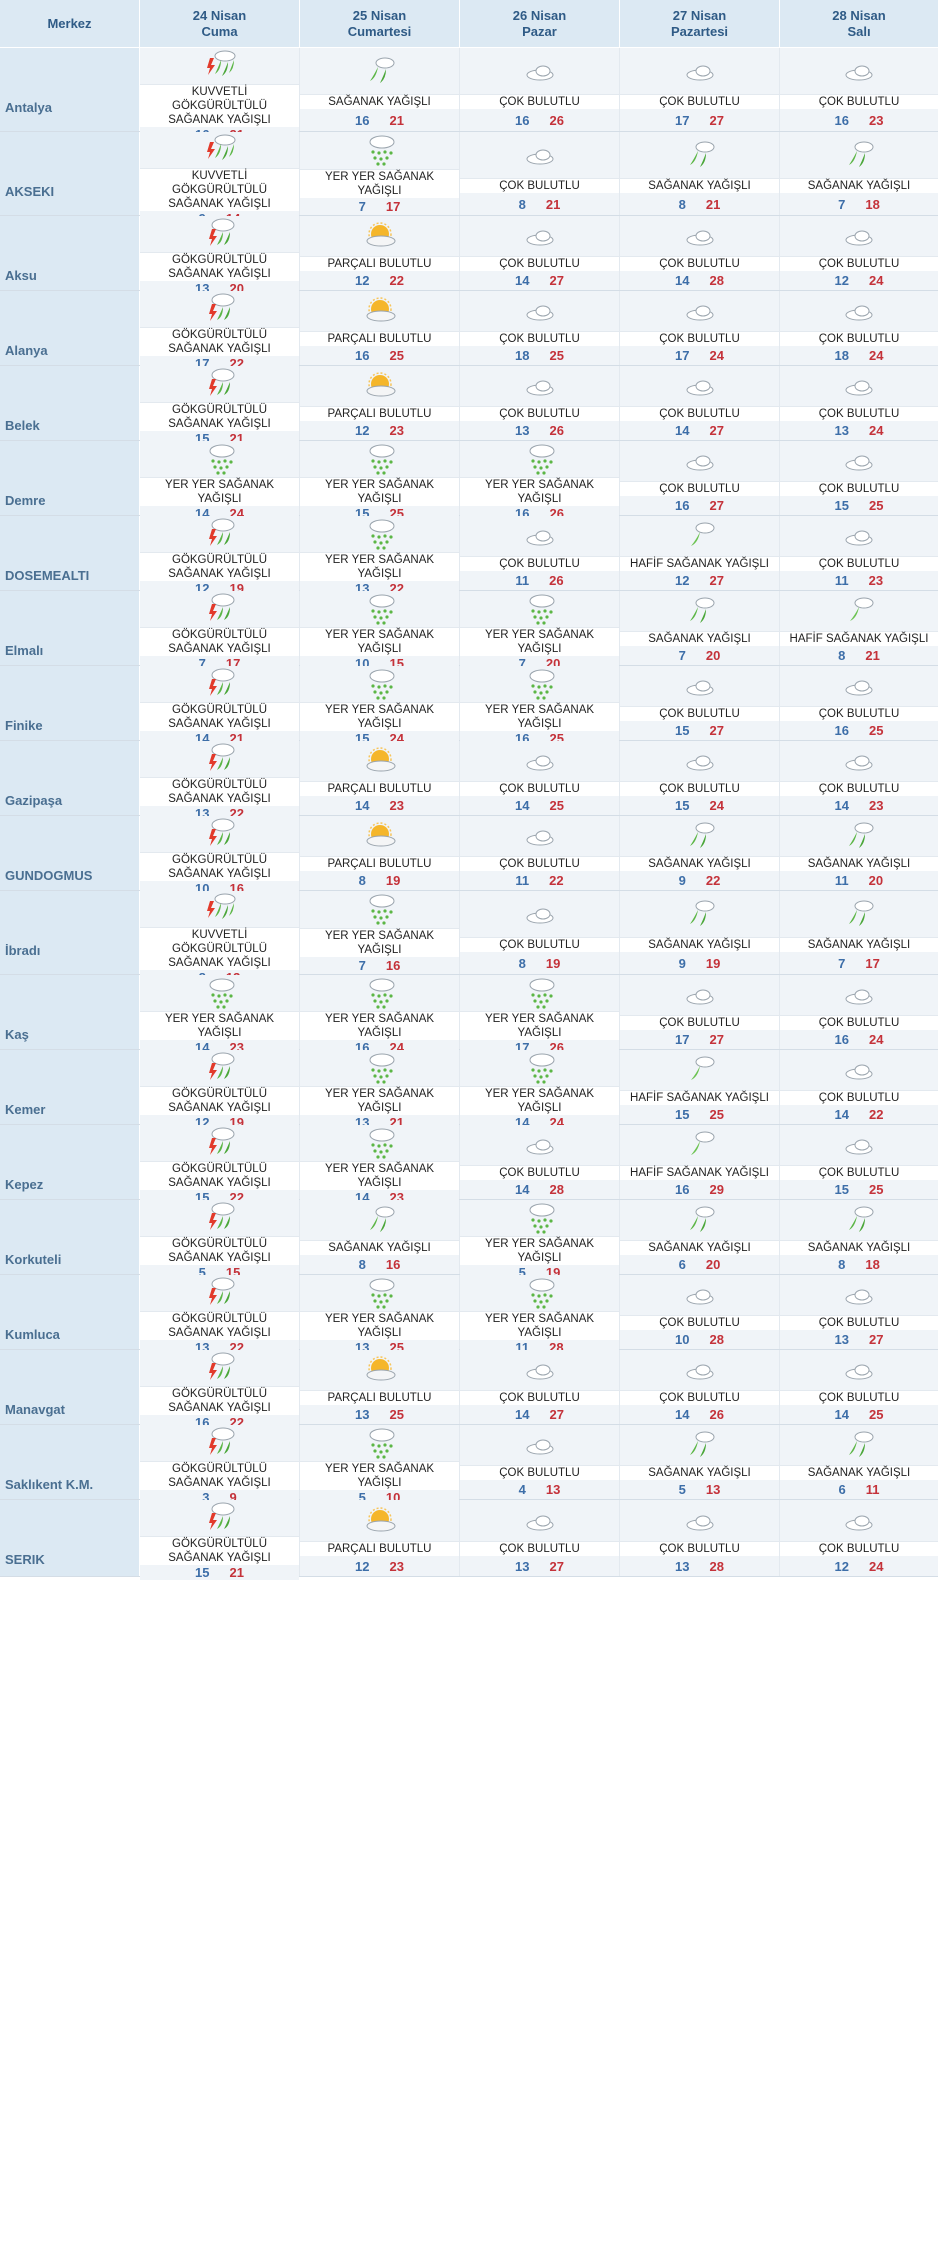  I want to click on city-name: Elmalı, so click(24, 650).